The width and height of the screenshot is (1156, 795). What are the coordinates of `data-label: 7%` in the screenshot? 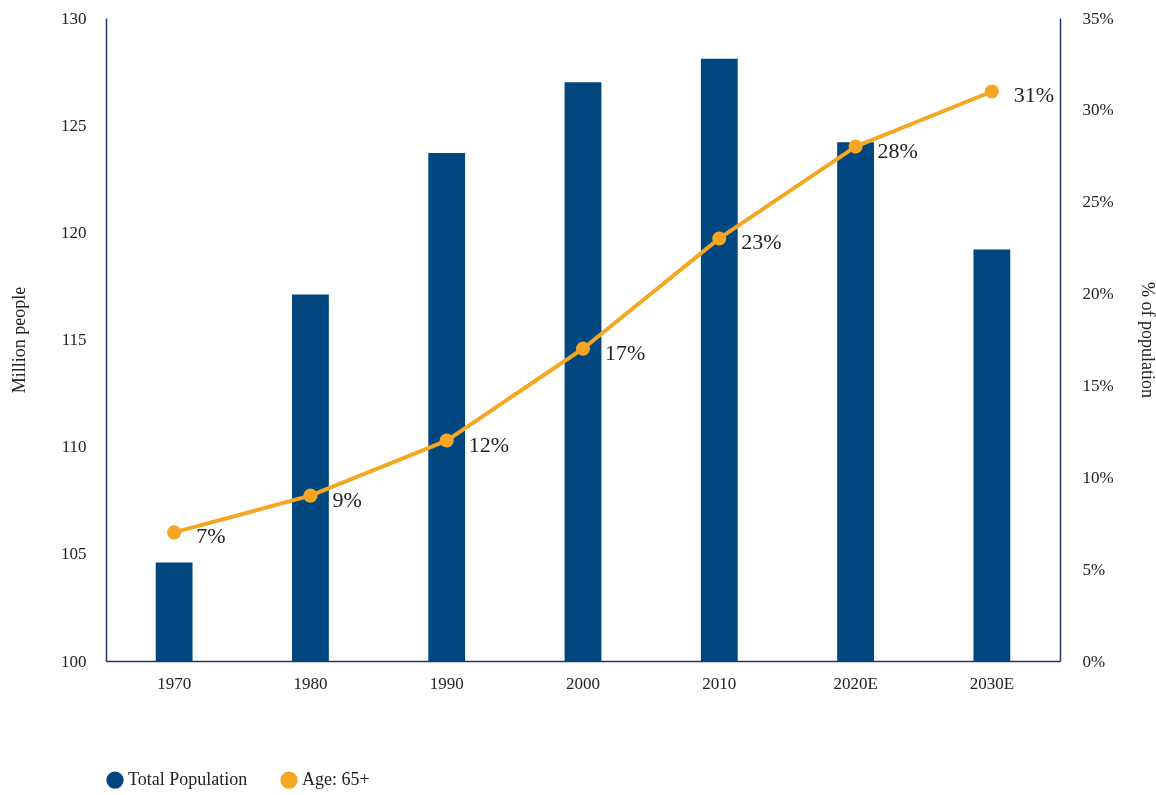 It's located at (211, 536).